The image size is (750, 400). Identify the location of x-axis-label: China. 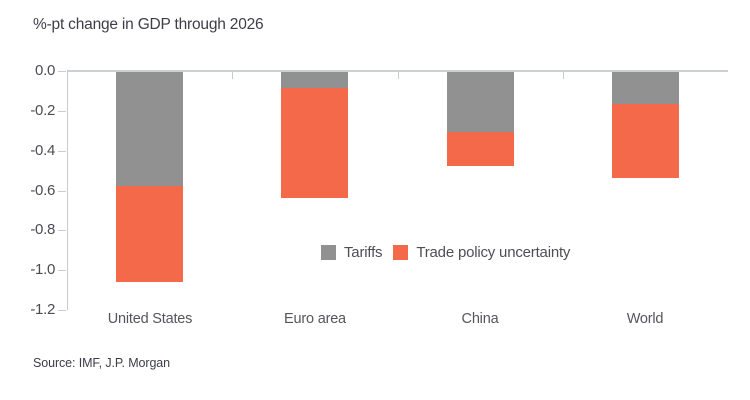
(480, 319).